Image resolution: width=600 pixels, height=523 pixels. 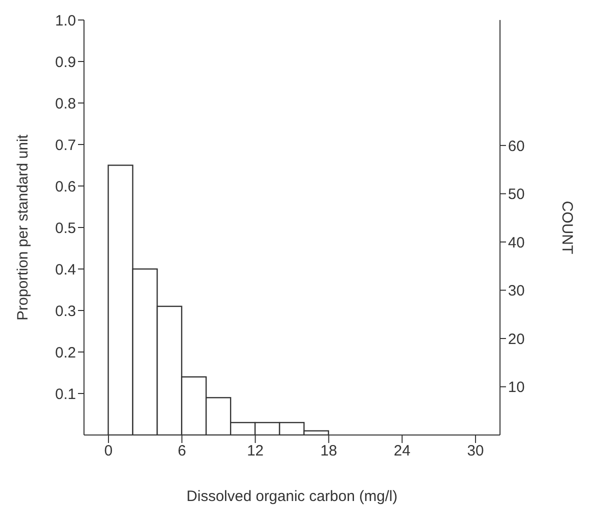 I want to click on y2-tick-label: 40, so click(x=516, y=243).